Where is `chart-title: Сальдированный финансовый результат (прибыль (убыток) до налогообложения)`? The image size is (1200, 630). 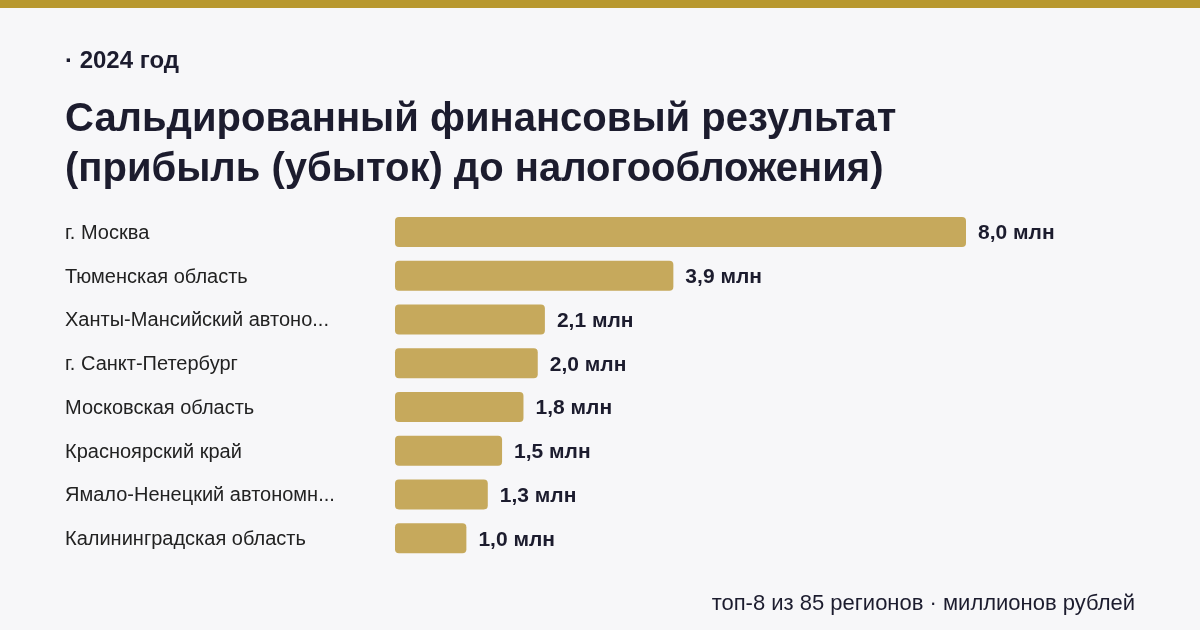
chart-title: Сальдированный финансовый результат (прибыль (убыток) до налогообложения) is located at coordinates (481, 142).